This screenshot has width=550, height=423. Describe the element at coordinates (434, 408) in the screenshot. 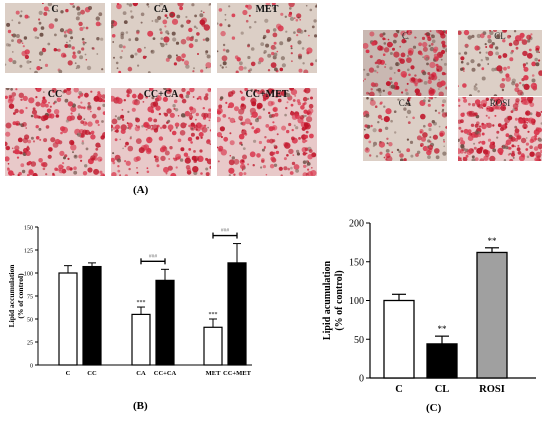

I see `panel-c-caption: (C)` at that location.